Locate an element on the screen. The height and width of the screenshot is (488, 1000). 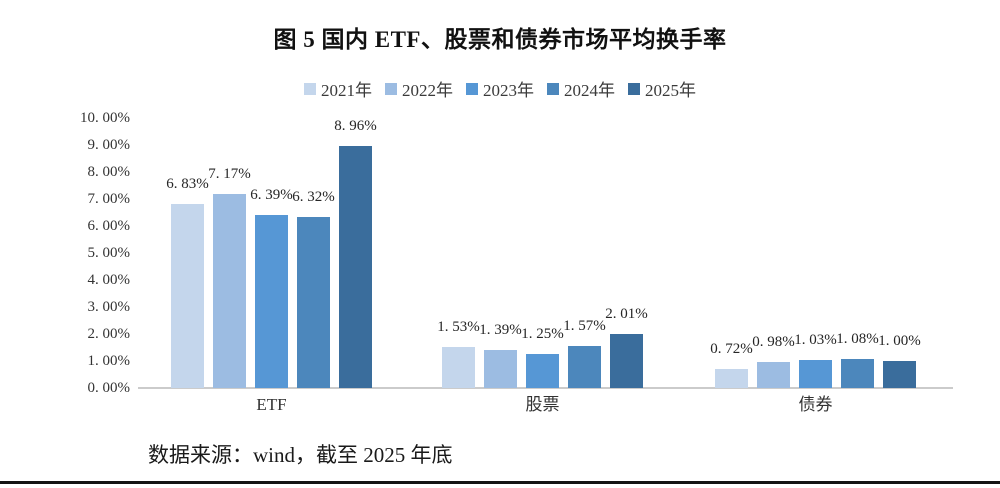
bar-value-label: 0. 72% is located at coordinates (731, 349).